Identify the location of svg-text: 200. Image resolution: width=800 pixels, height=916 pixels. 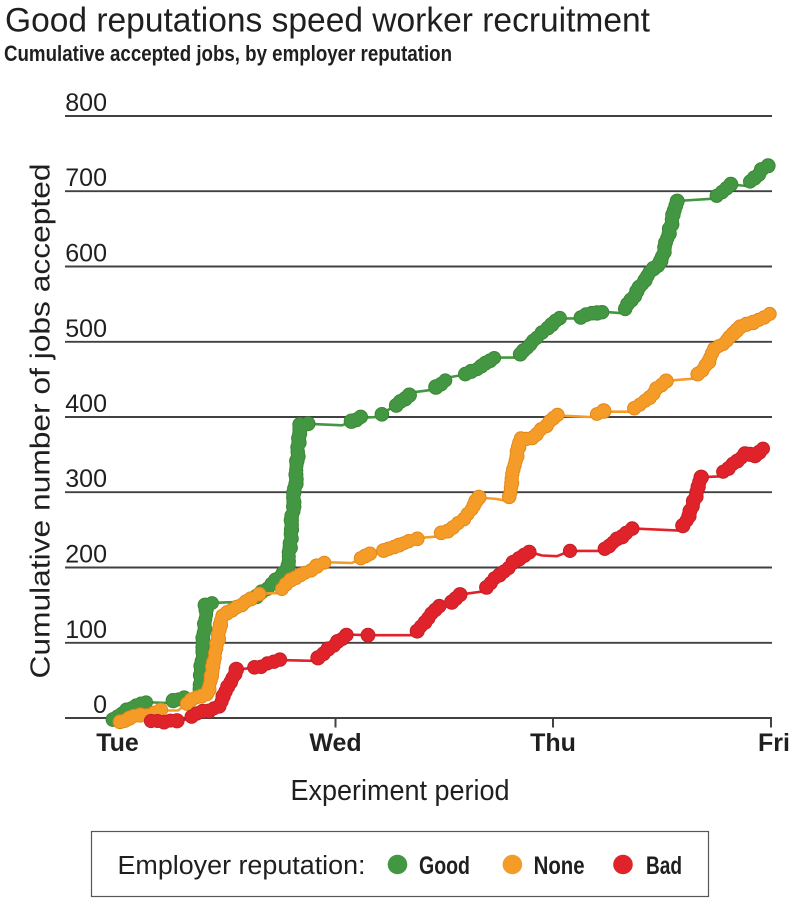
(86, 555).